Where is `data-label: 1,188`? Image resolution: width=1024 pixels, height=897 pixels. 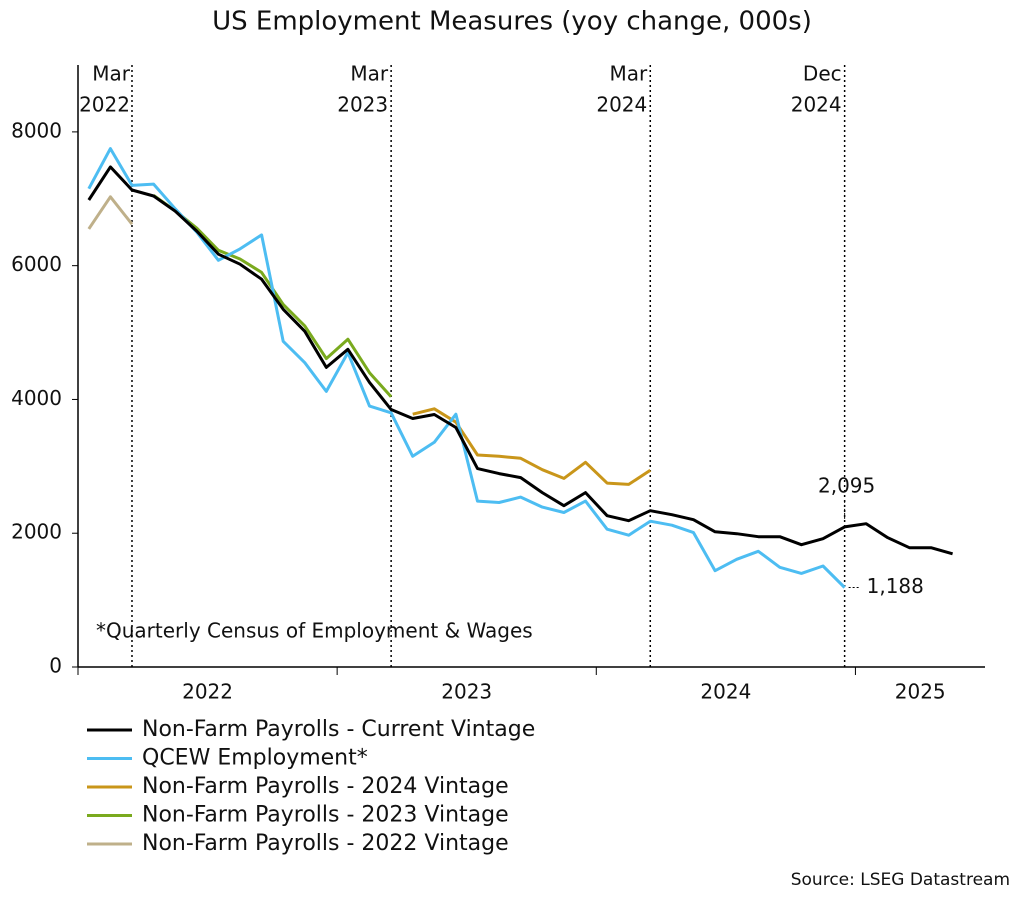
data-label: 1,188 is located at coordinates (895, 586).